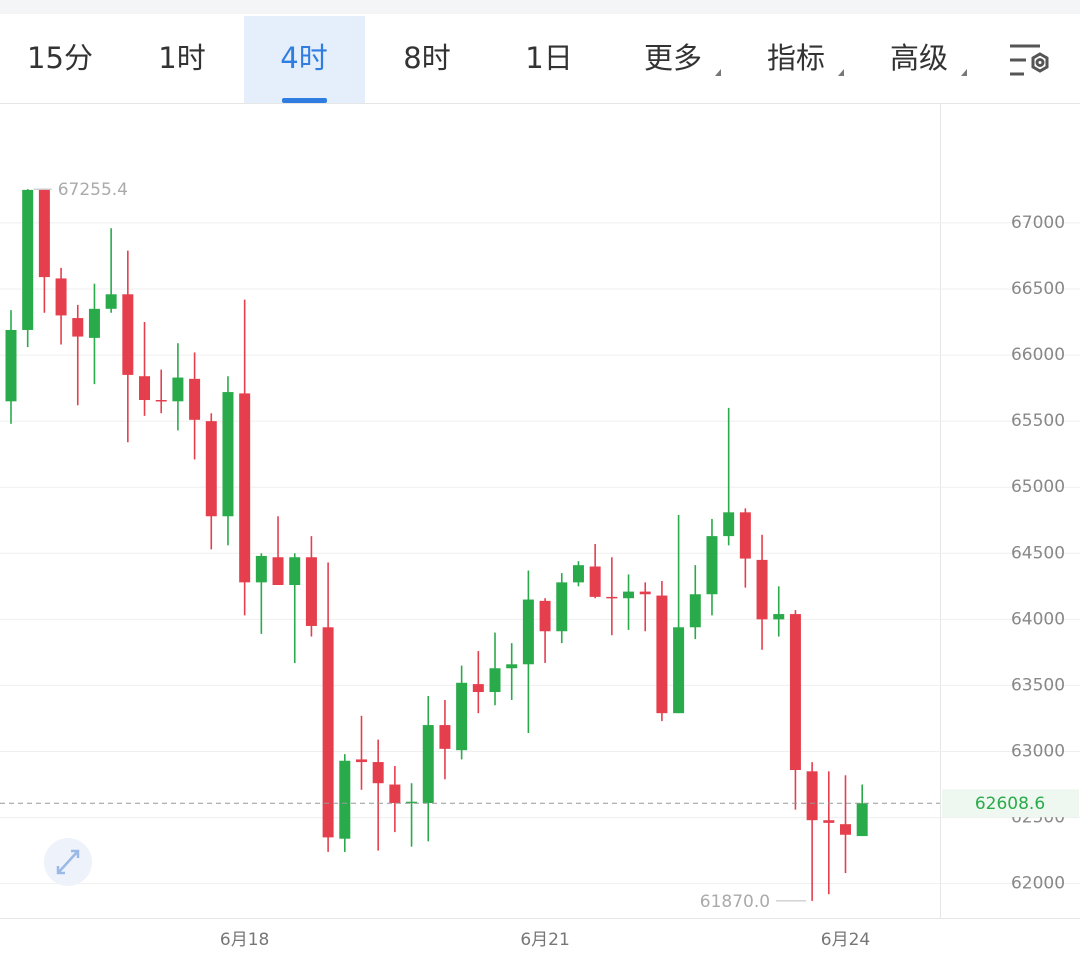  I want to click on active-tab-underline, so click(304, 100).